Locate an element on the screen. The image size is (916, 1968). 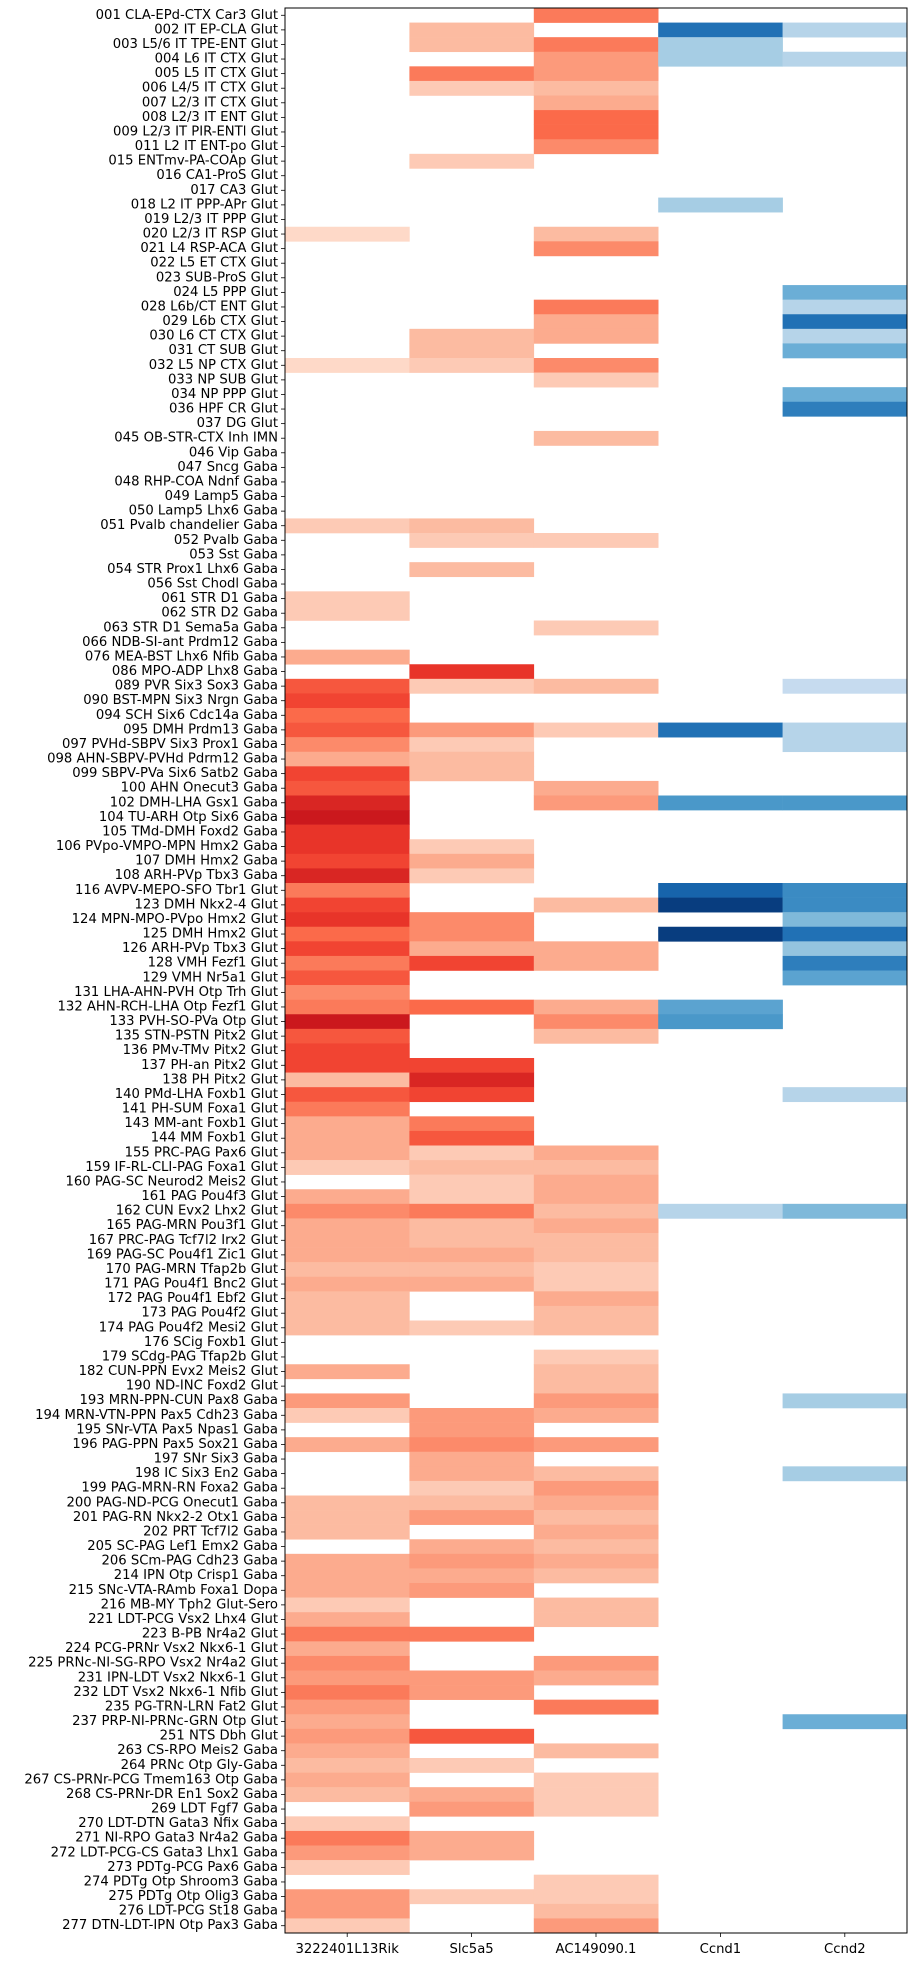
row-label: 167 PRC-PAG Tcf7l2 Irx2 Glut is located at coordinates (183, 1240).